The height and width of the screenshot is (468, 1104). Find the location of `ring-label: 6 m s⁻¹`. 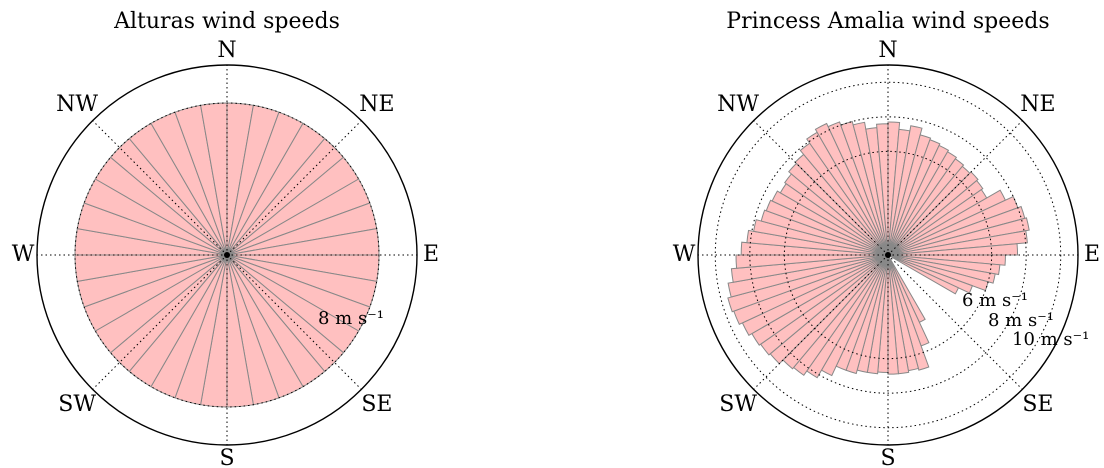

ring-label: 6 m s⁻¹ is located at coordinates (995, 300).